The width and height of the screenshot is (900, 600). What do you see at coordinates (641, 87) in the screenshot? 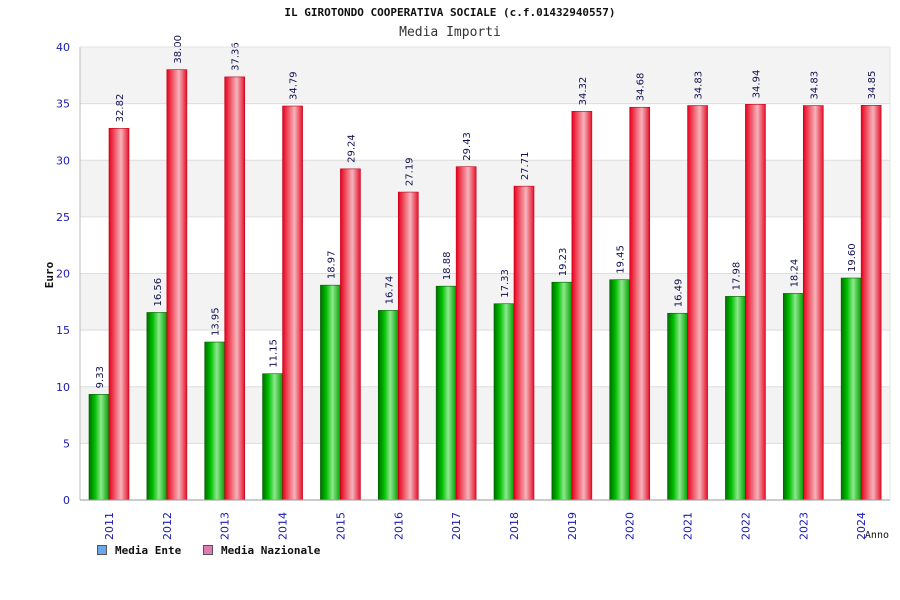
I see `data-label: 34.68` at bounding box center [641, 87].